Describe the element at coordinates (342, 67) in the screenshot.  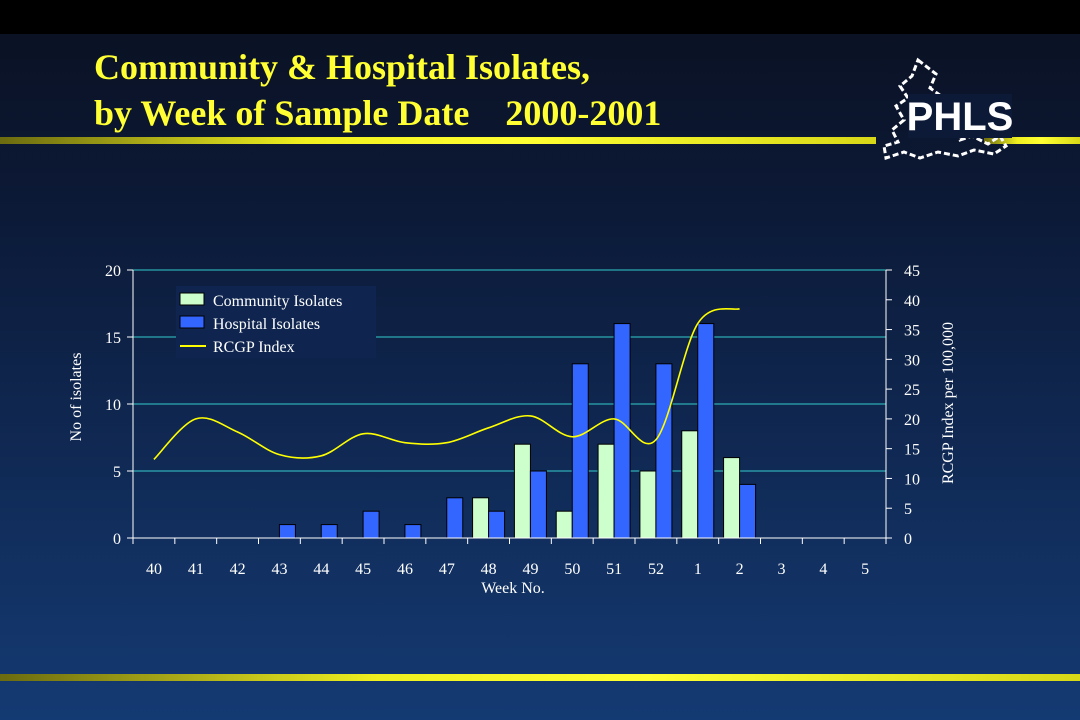
I see `title-line-1: Community & Hospital Isolates,` at that location.